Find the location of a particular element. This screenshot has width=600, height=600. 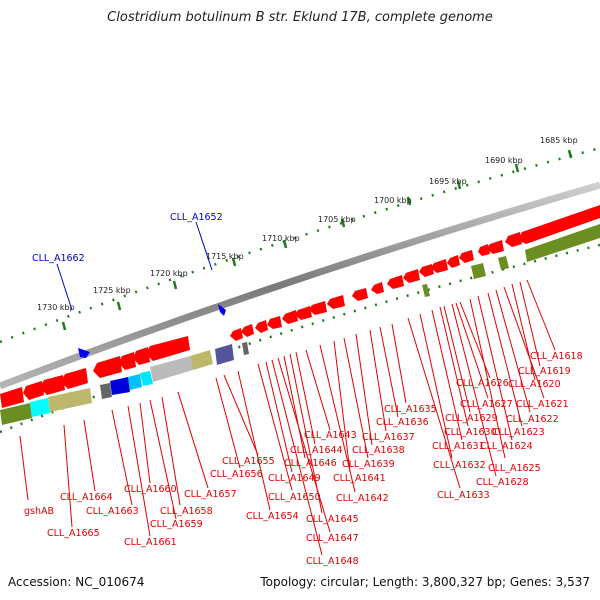

gene-label: CLL_A1629 is located at coordinates (471, 418).